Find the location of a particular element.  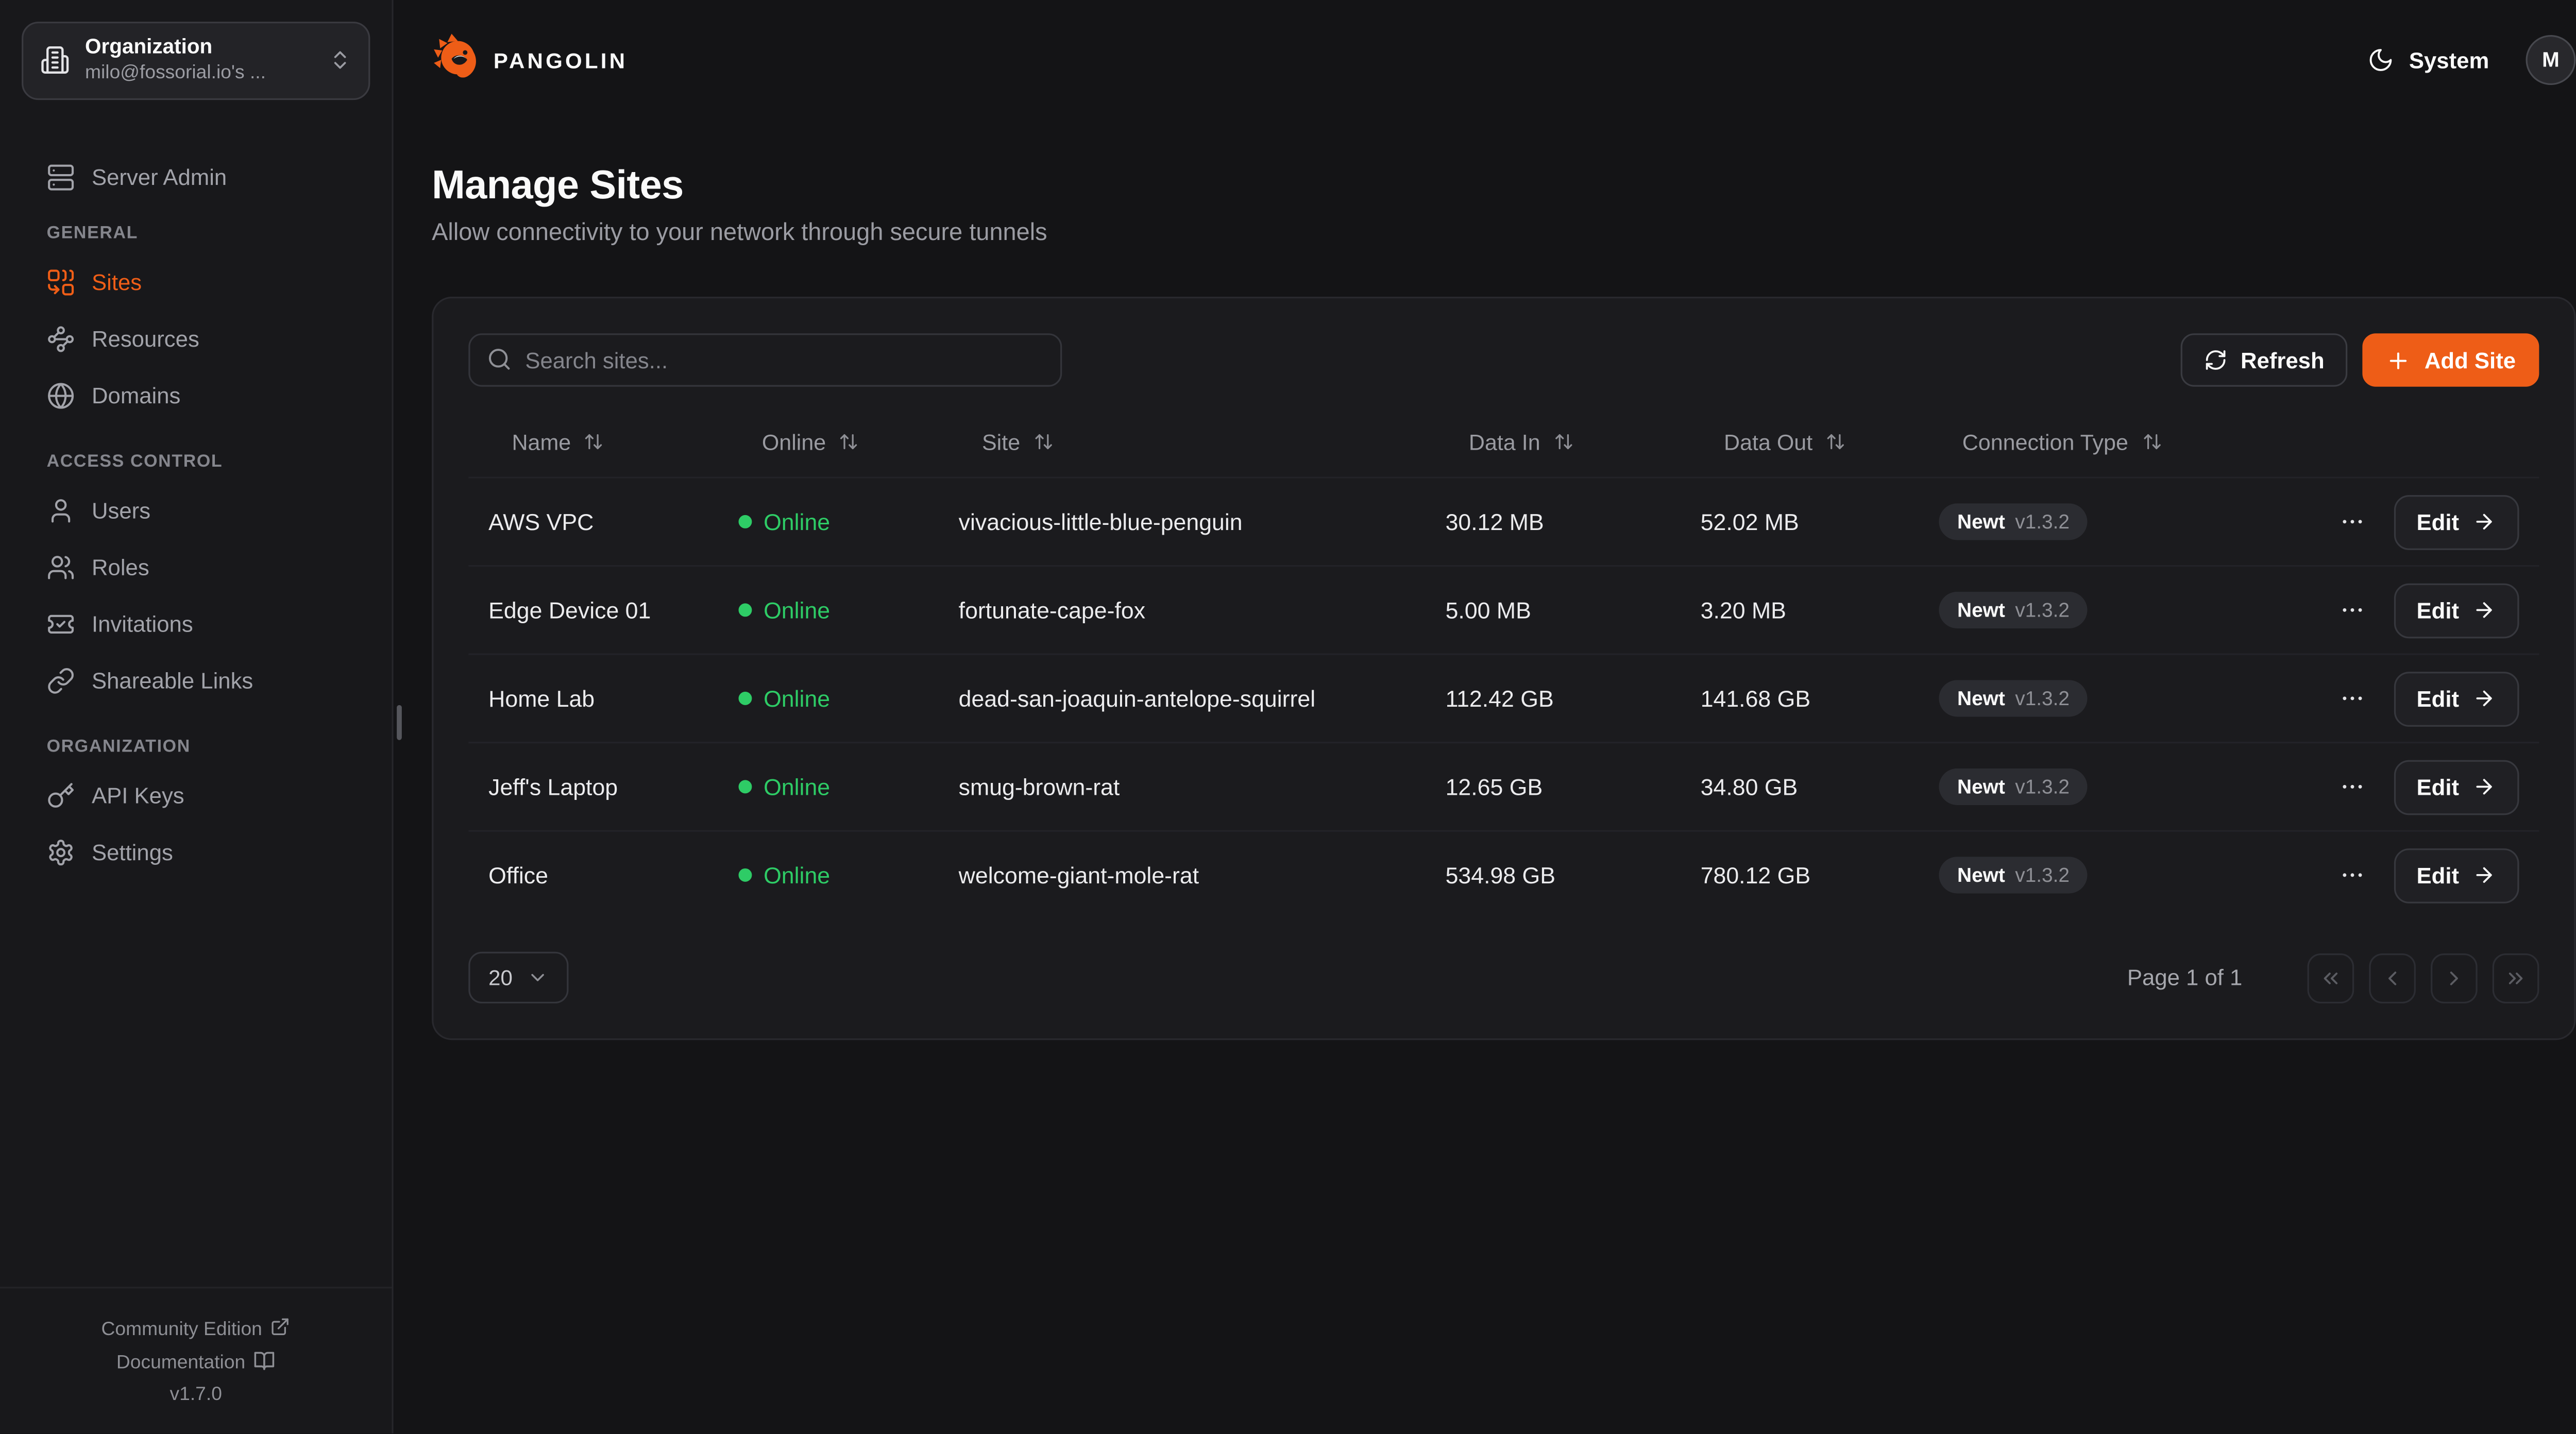

site-id-cell: vivacious-little-blue-penguin is located at coordinates (1100, 522).